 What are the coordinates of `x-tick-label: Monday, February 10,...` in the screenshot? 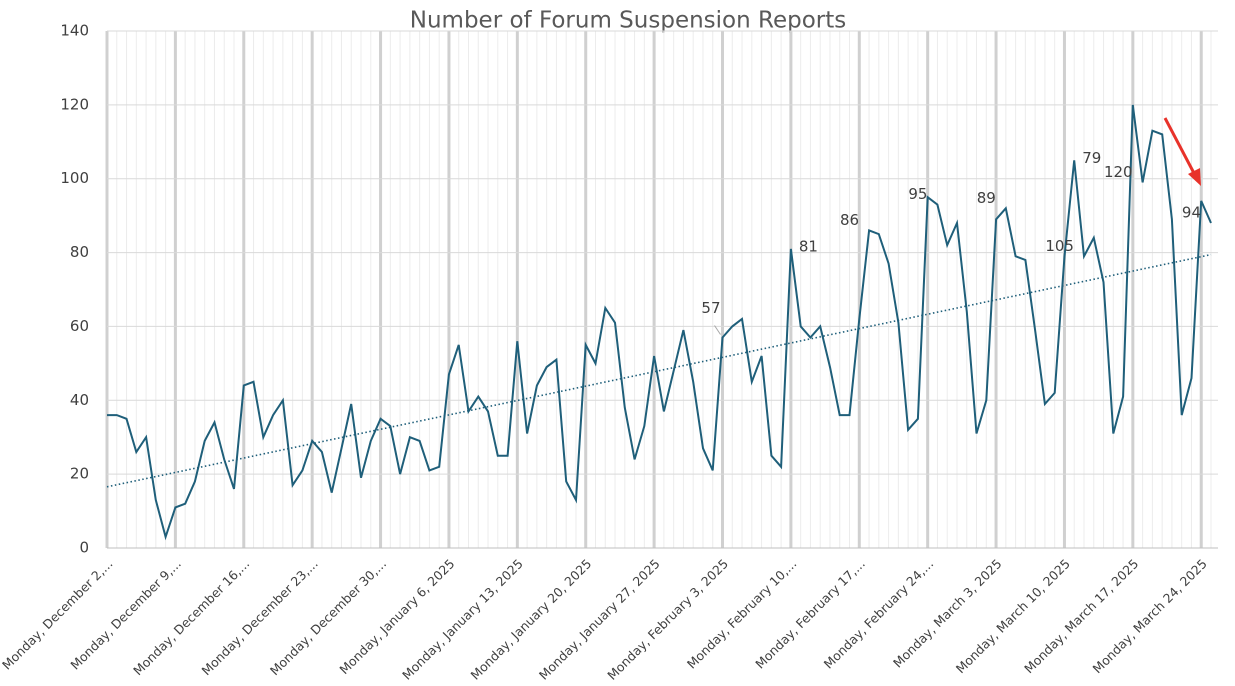 It's located at (742, 614).